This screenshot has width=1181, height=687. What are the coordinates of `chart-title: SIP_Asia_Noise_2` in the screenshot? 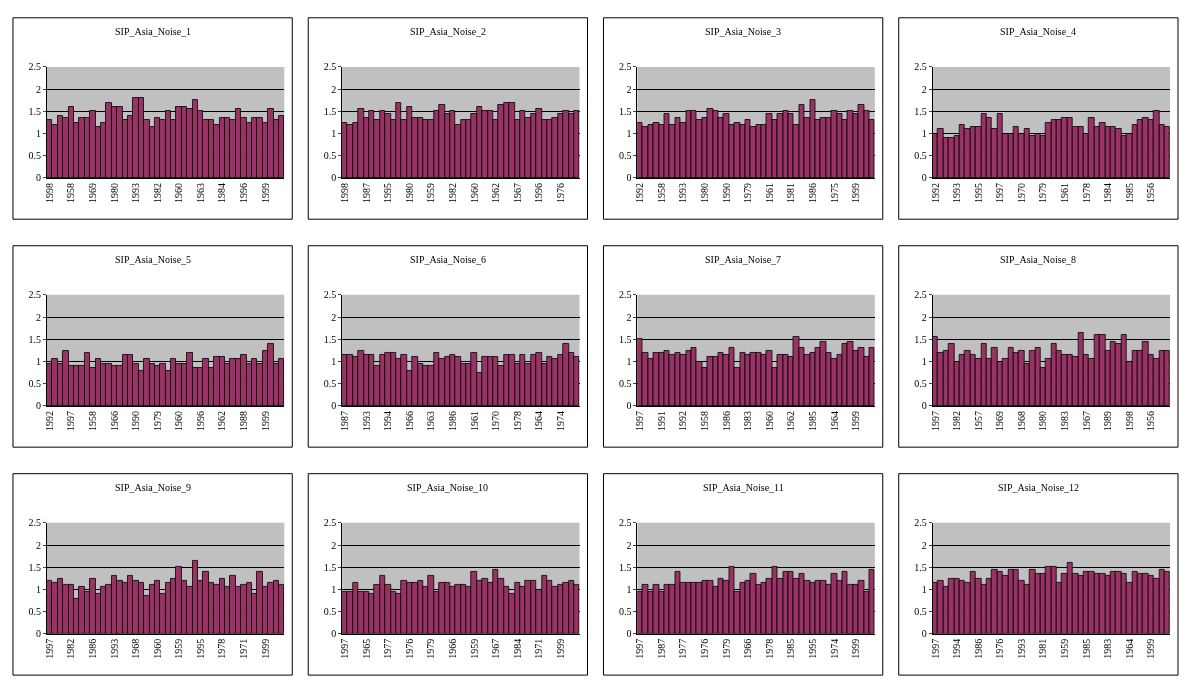 It's located at (448, 31).